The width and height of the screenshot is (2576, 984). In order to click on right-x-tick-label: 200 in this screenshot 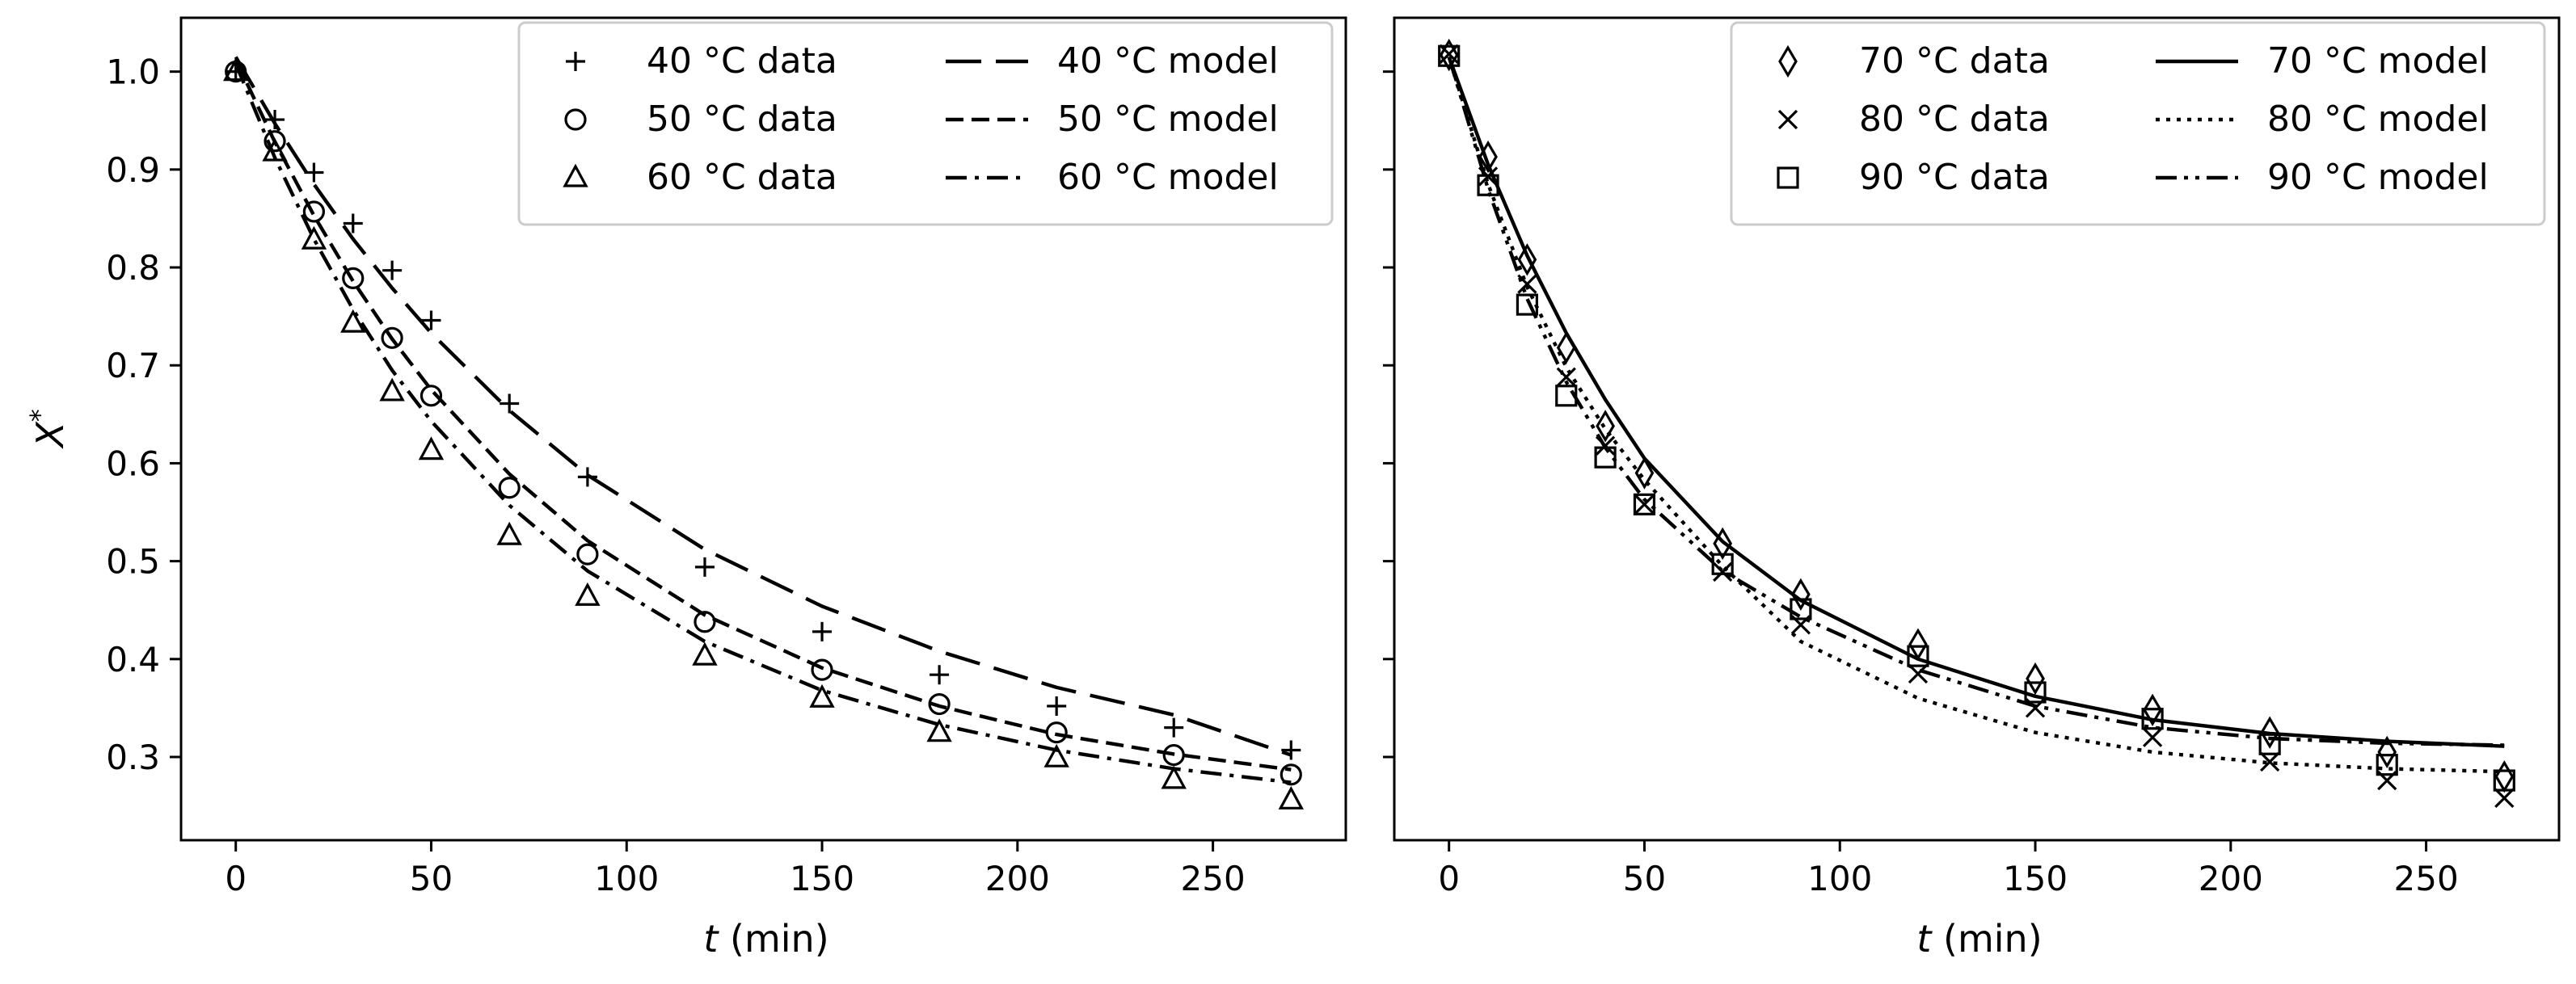, I will do `click(2231, 878)`.